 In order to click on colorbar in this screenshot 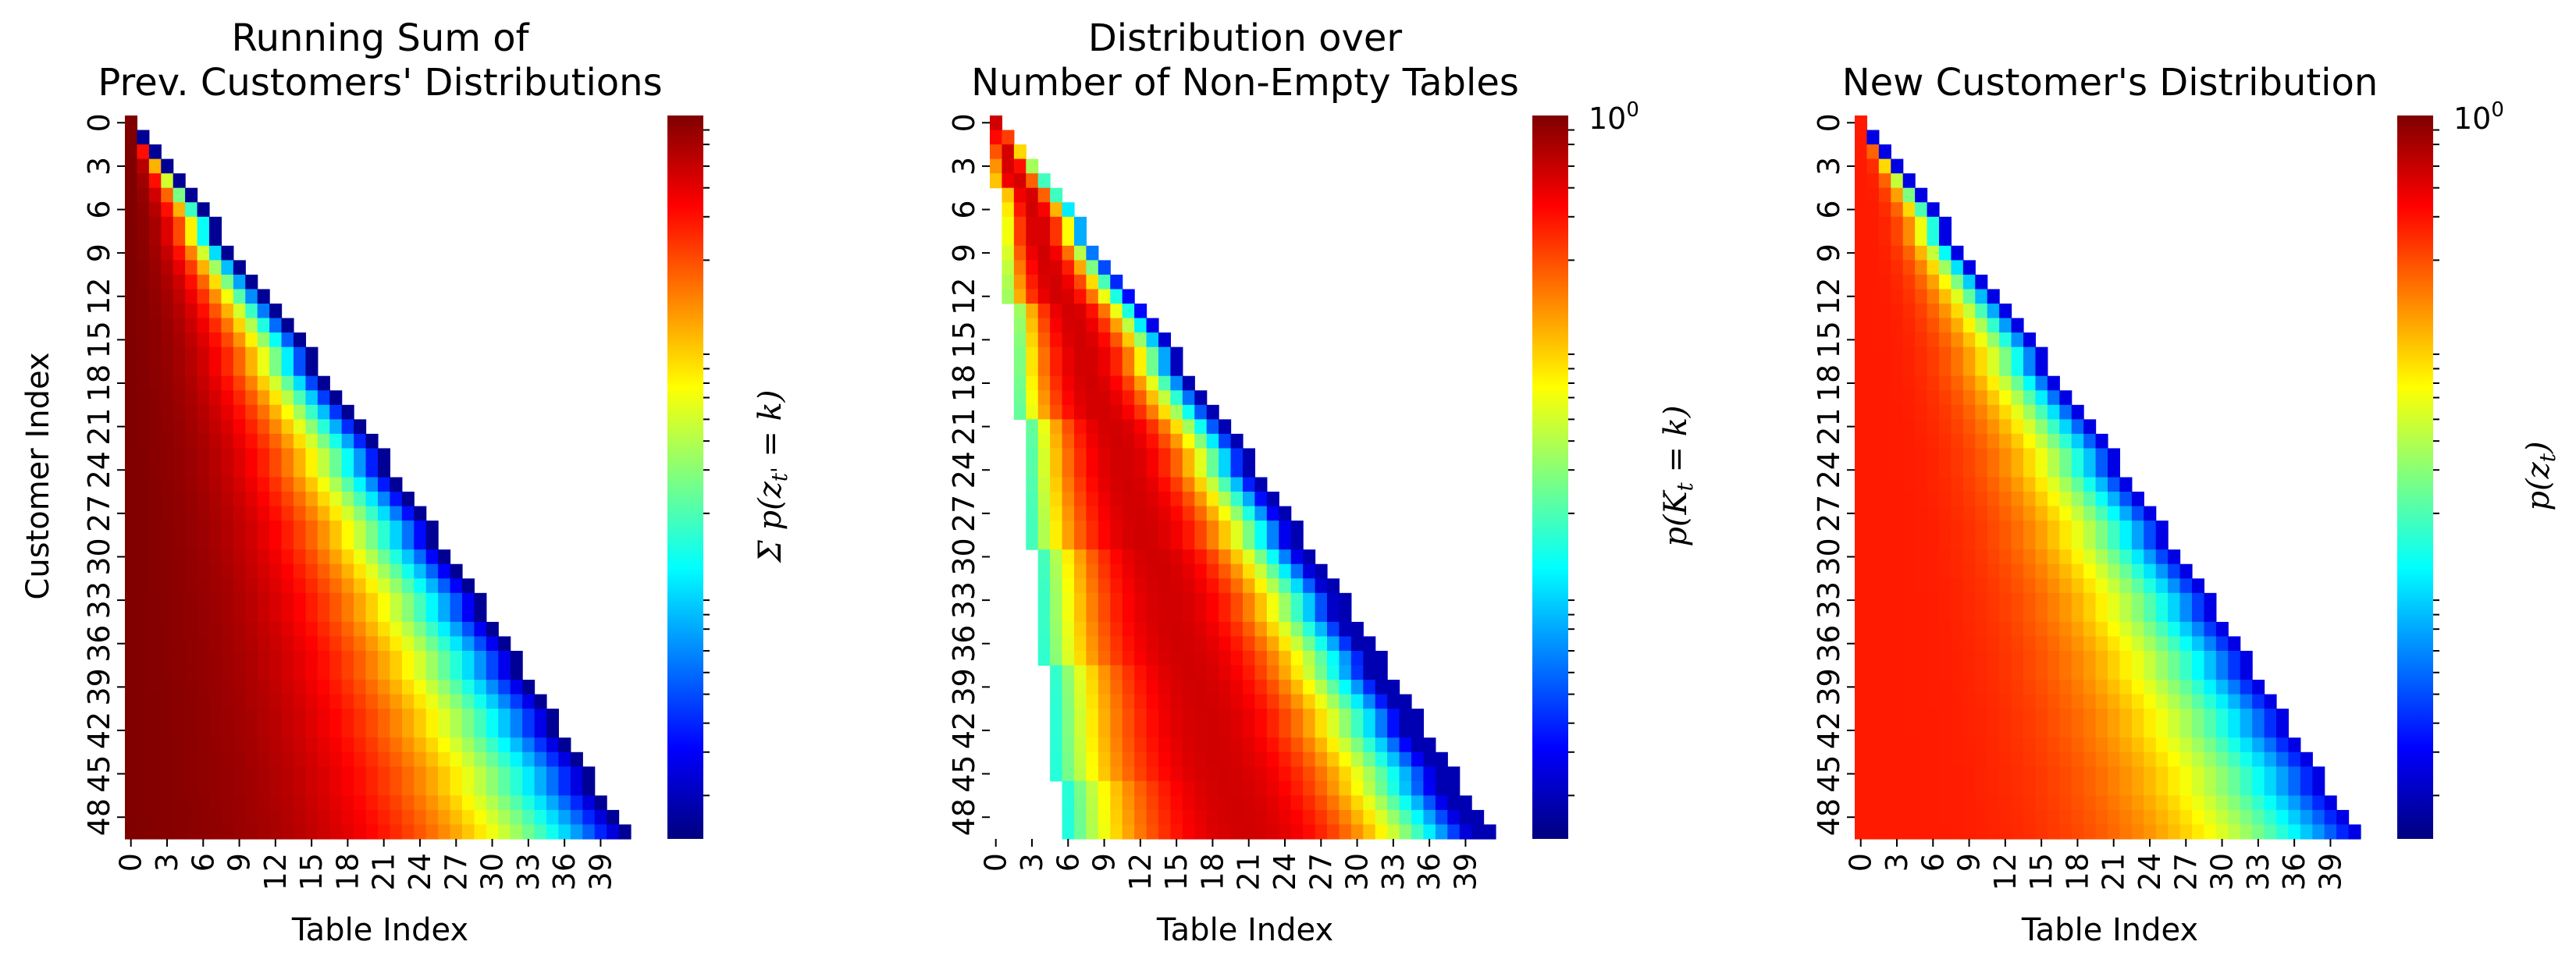, I will do `click(2415, 477)`.